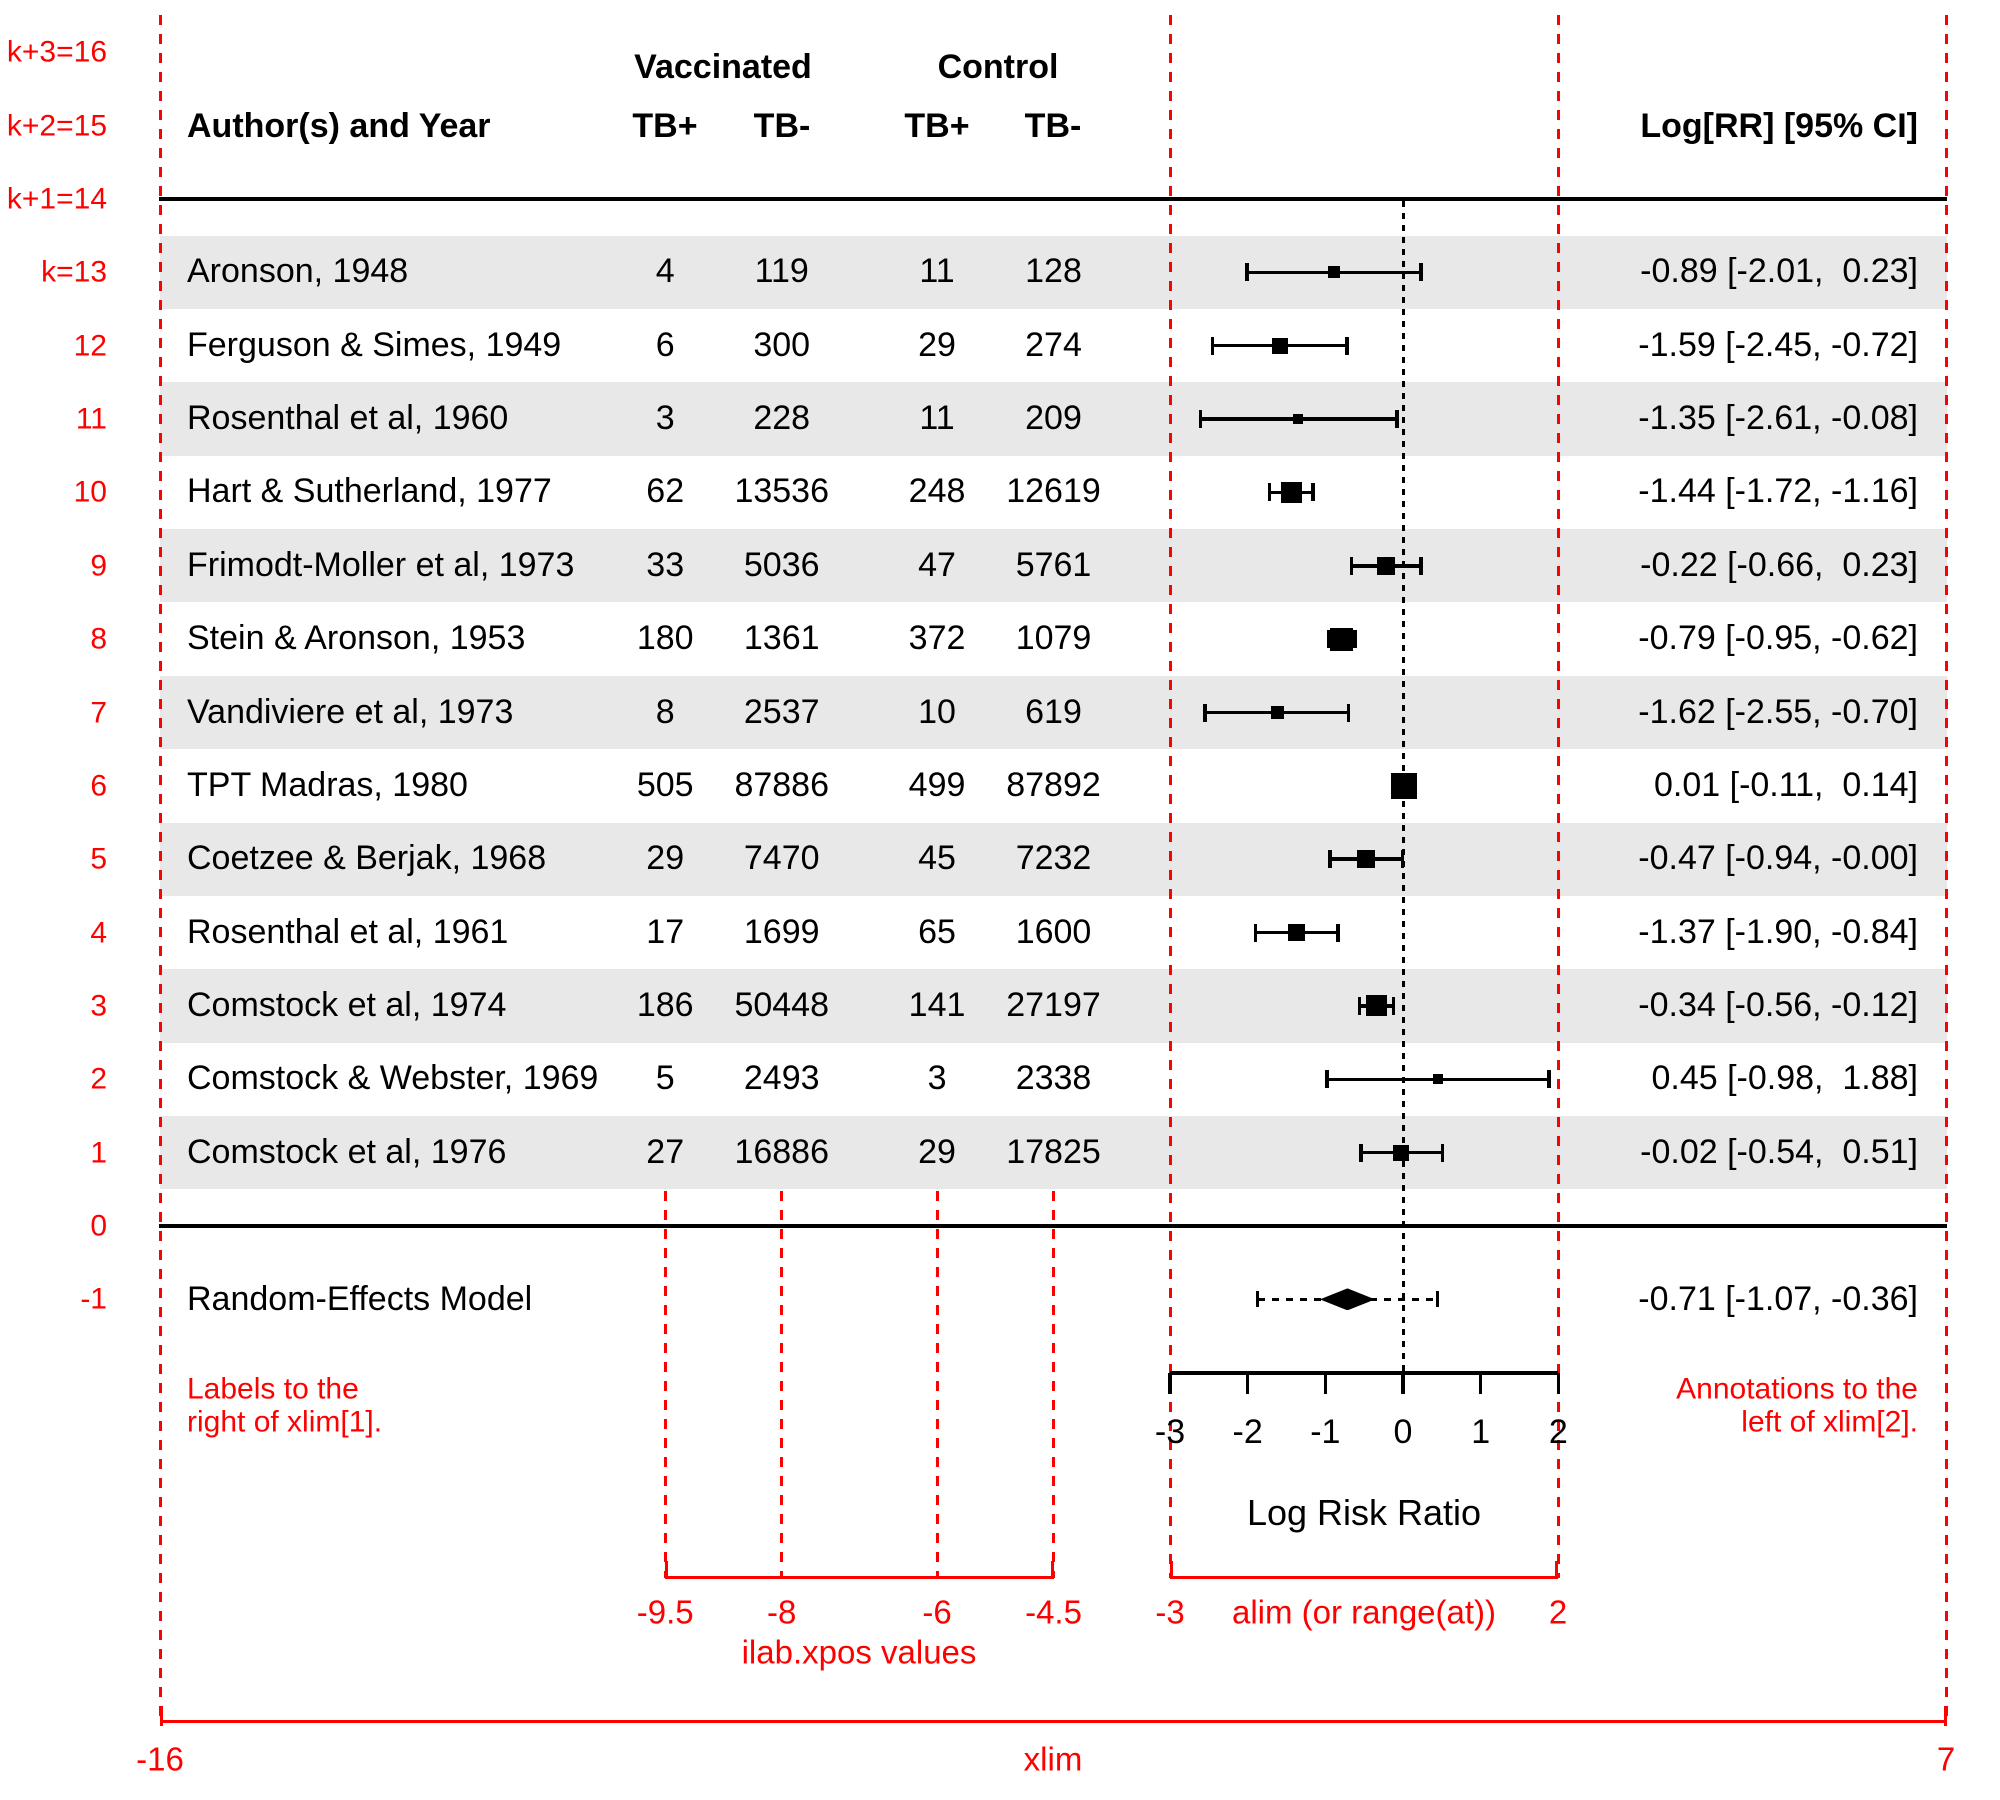 This screenshot has width=2000, height=1800. Describe the element at coordinates (1558, 796) in the screenshot. I see `alim-guide-line-right` at that location.